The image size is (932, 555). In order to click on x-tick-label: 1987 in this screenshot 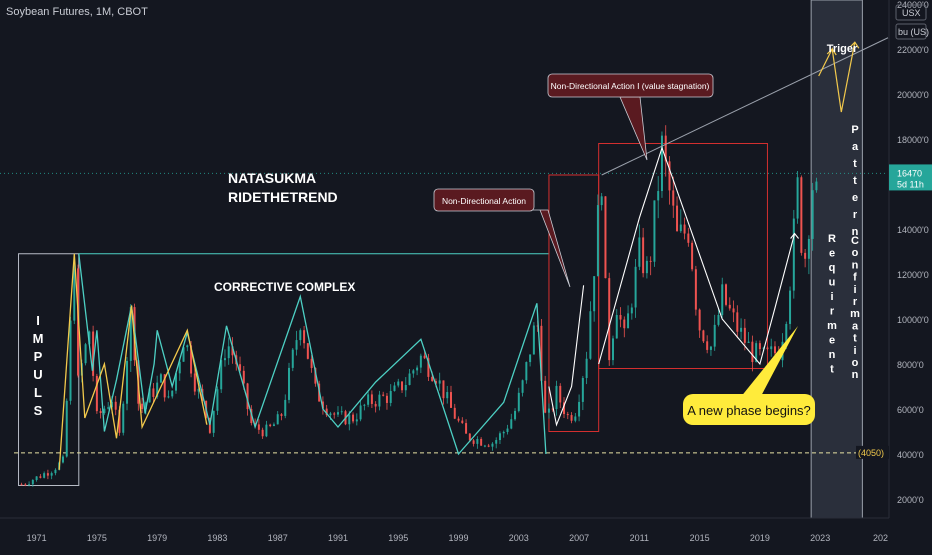, I will do `click(278, 538)`.